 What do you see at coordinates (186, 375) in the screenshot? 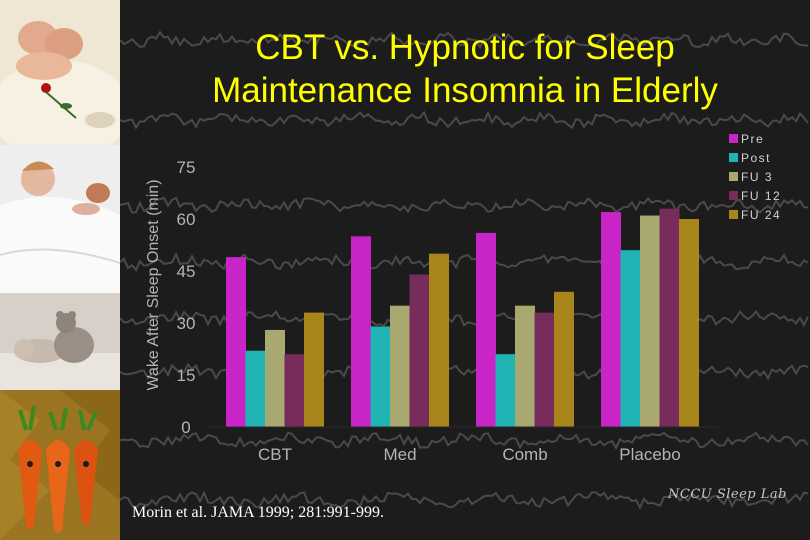
I see `y-tick-label: 15` at bounding box center [186, 375].